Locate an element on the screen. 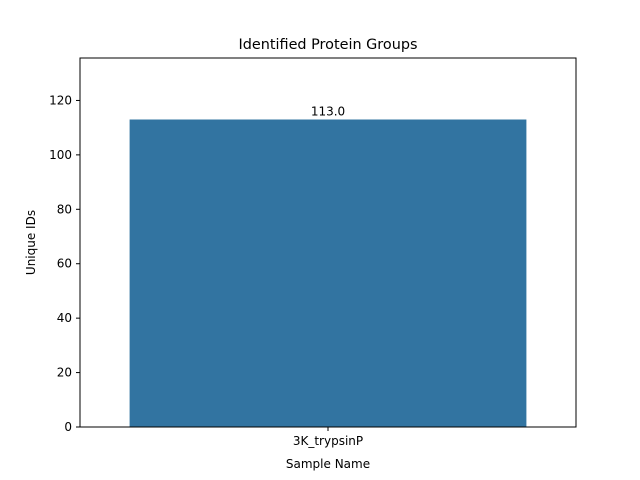 The width and height of the screenshot is (640, 480). y-axis-ticks: 0 20 40 60 80 100 120 is located at coordinates (64, 263).